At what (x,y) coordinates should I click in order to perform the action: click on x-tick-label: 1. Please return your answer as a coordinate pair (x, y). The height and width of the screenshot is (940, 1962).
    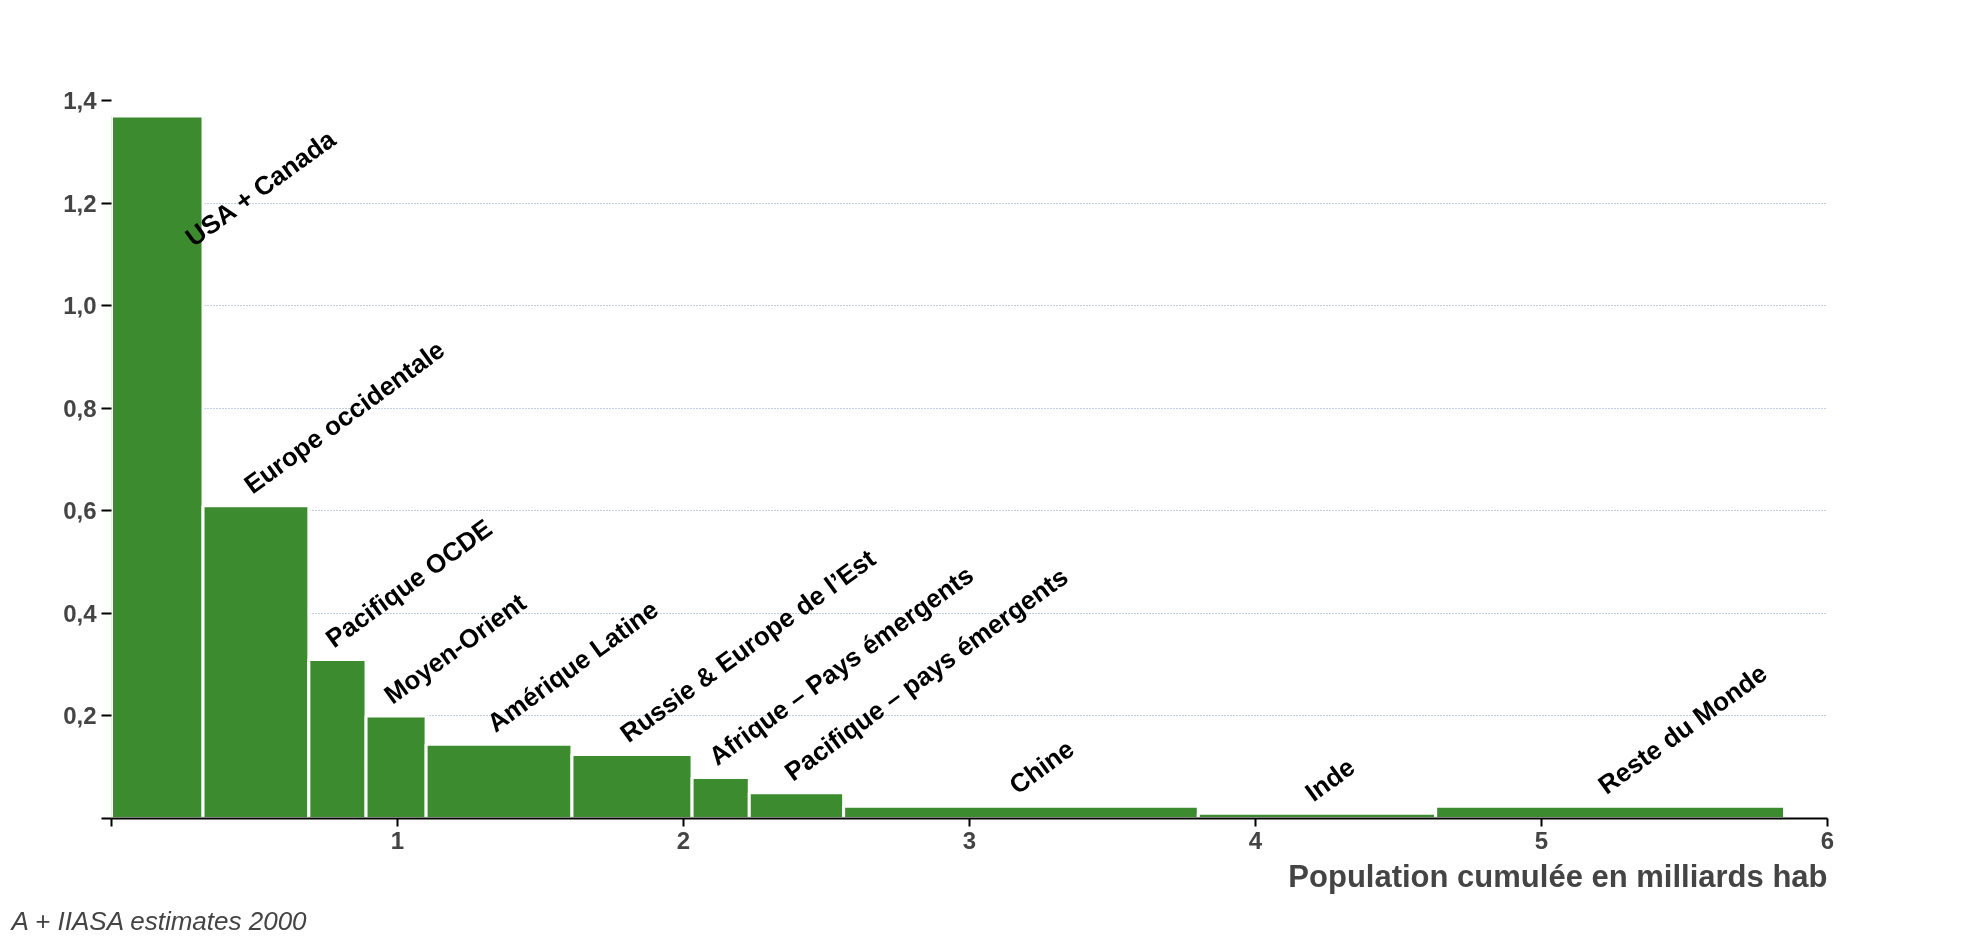
    Looking at the image, I should click on (397, 840).